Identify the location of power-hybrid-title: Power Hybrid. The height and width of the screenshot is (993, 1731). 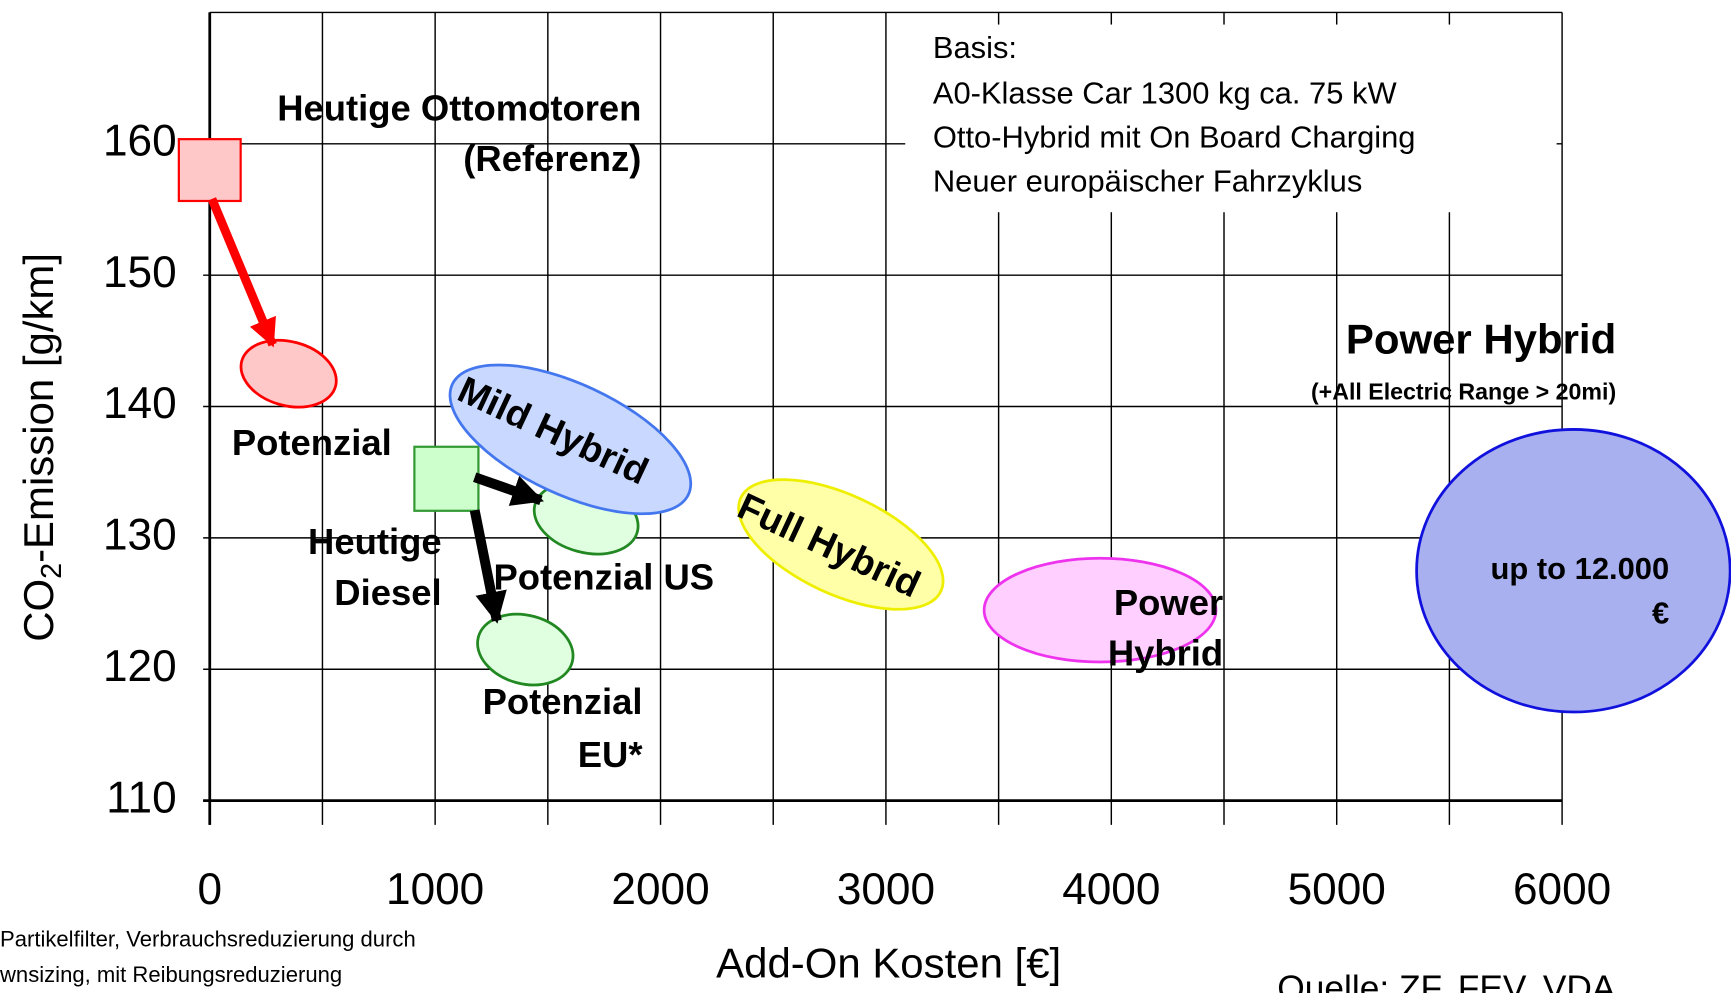
(1481, 339).